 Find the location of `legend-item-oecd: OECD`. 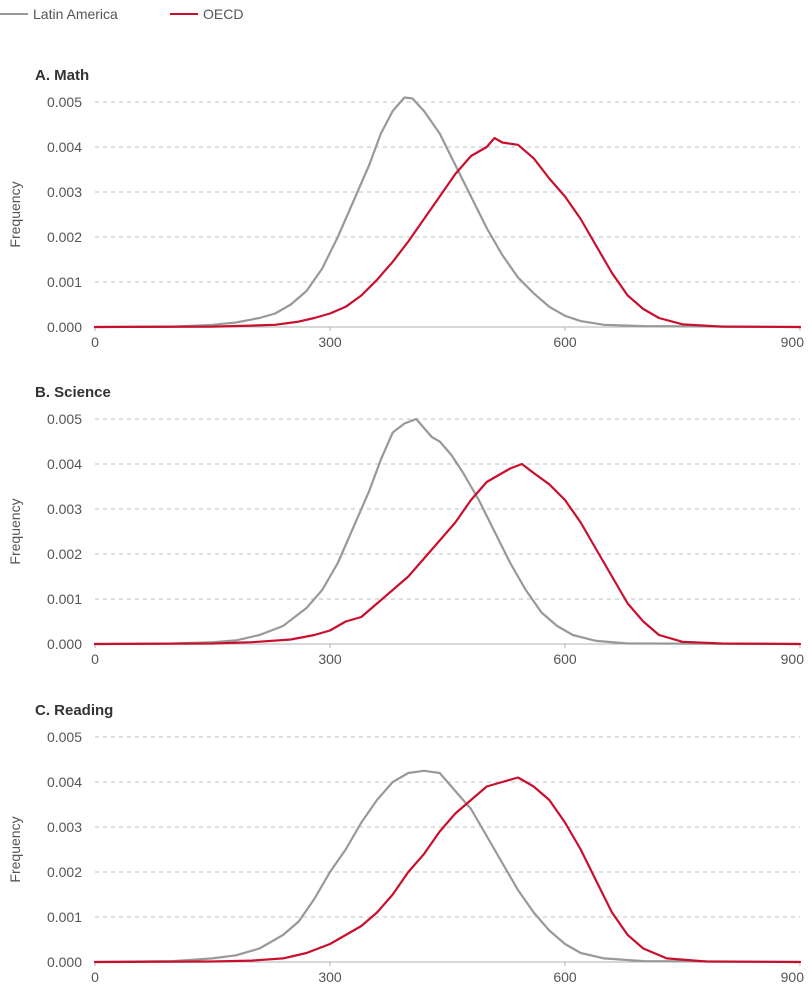

legend-item-oecd: OECD is located at coordinates (206, 14).